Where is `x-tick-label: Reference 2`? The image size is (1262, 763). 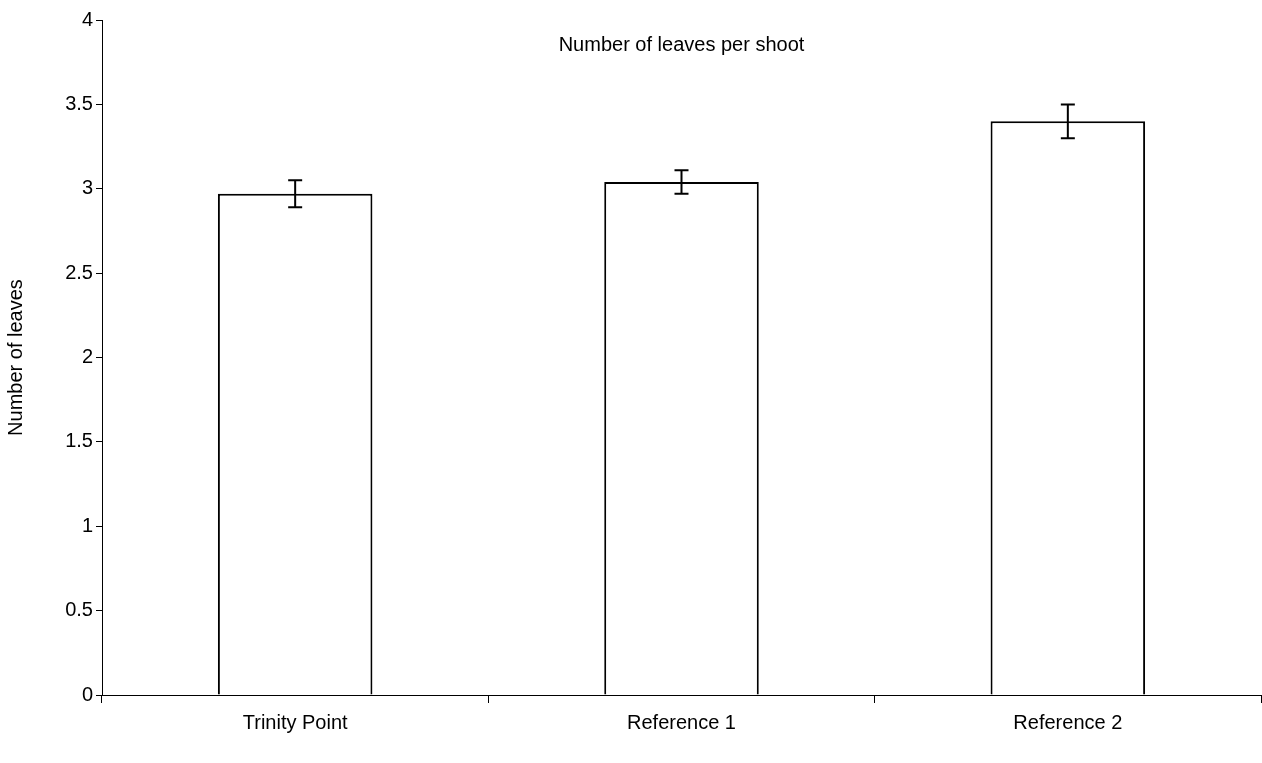
x-tick-label: Reference 2 is located at coordinates (1068, 721).